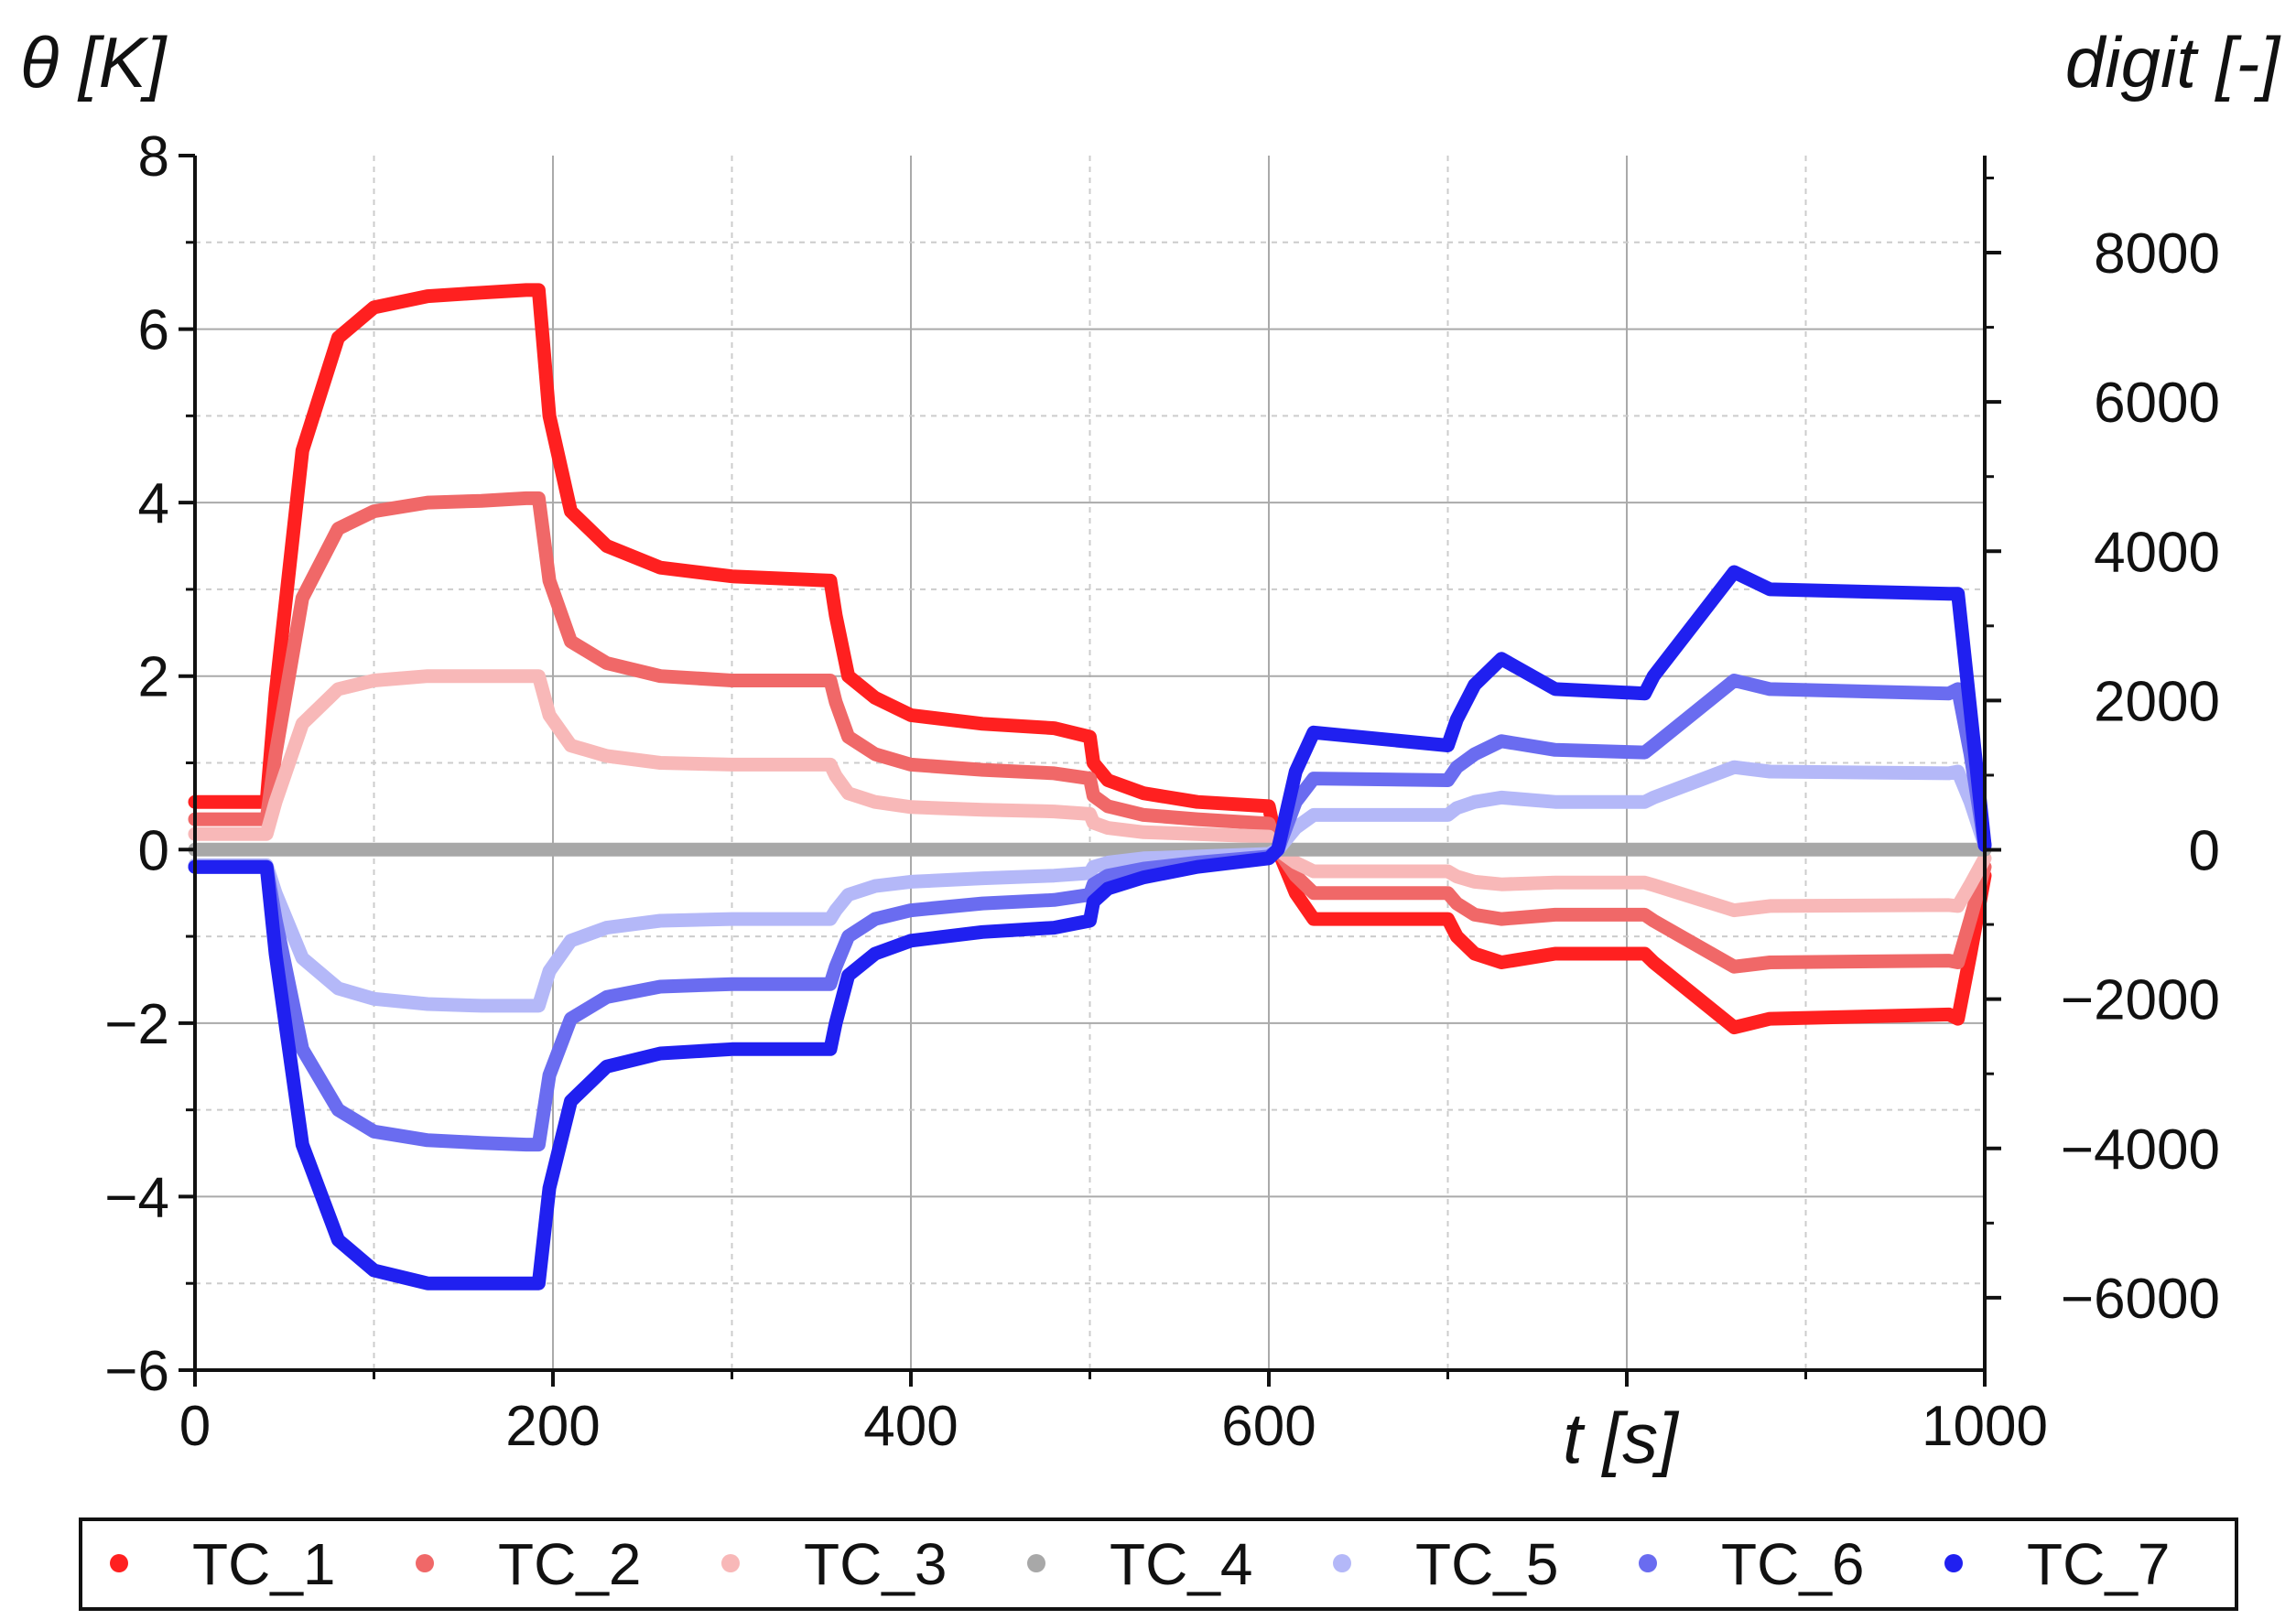  What do you see at coordinates (1487, 1564) in the screenshot?
I see `legend-label: TC_5` at bounding box center [1487, 1564].